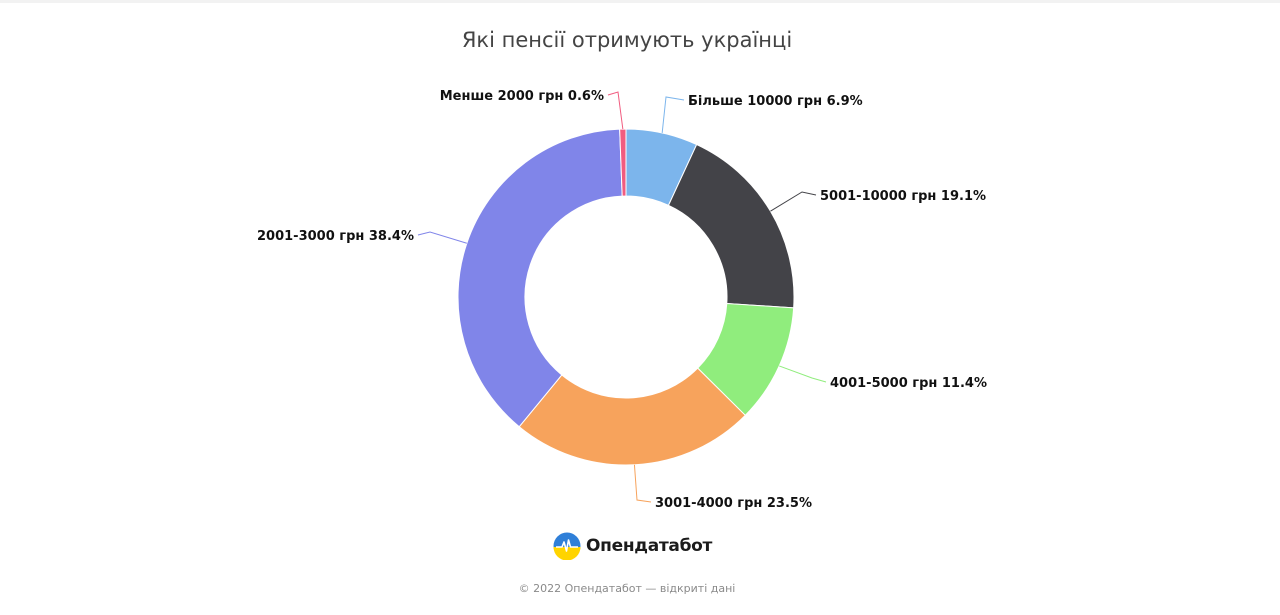 This screenshot has width=1280, height=615. Describe the element at coordinates (522, 96) in the screenshot. I see `data-label-6: Менше 2000 грн 0.6%` at that location.